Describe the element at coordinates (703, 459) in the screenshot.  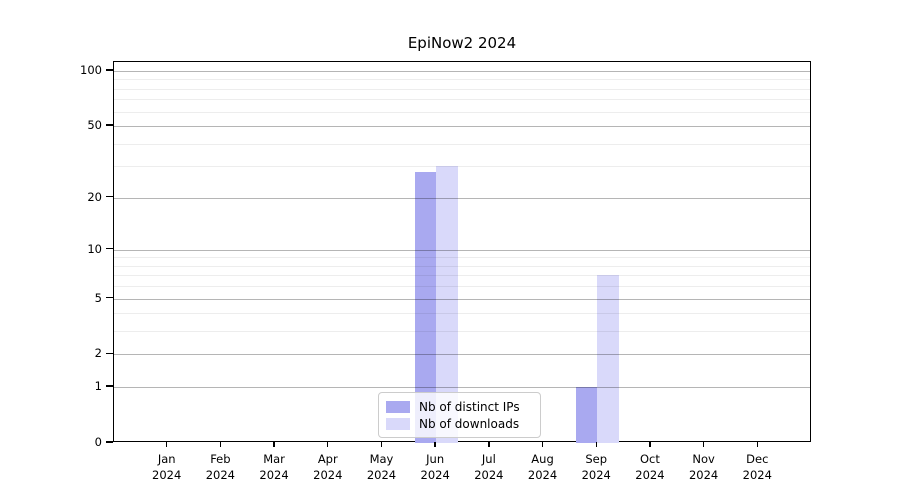
I see `x-tick-month: Nov` at that location.